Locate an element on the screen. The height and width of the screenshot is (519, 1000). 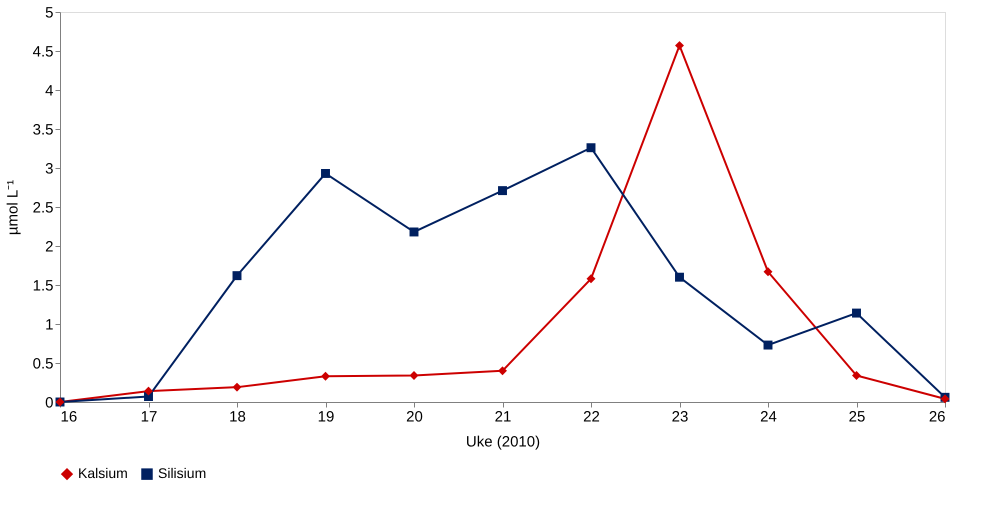
y-tick-label: 2.5 is located at coordinates (43, 208).